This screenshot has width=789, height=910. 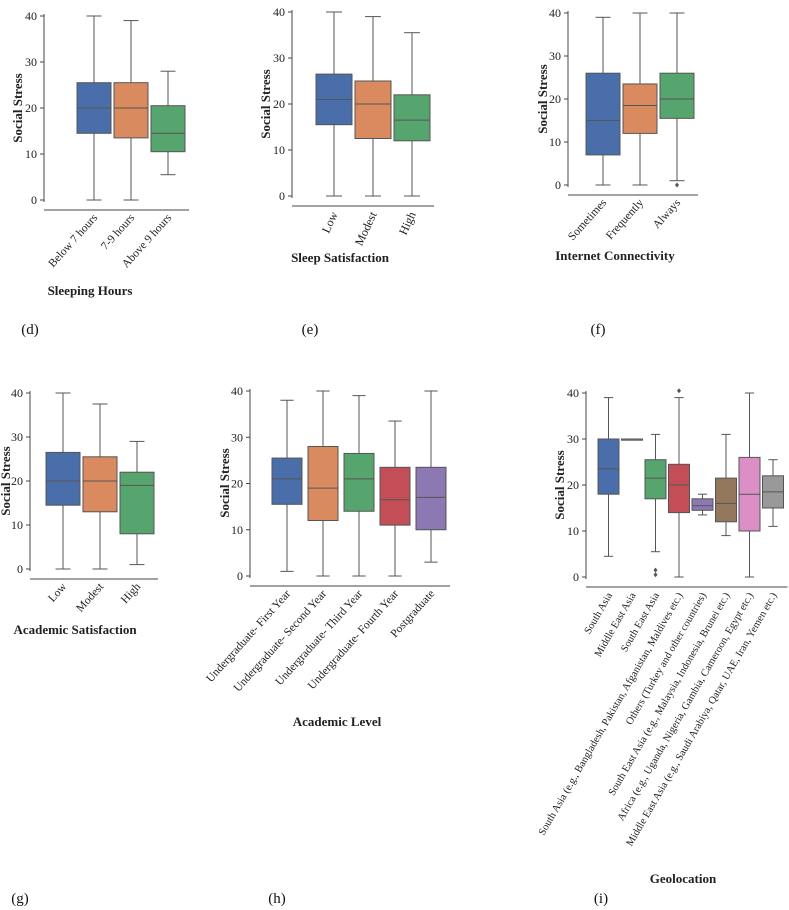 What do you see at coordinates (598, 330) in the screenshot?
I see `panel-label-f: (f)` at bounding box center [598, 330].